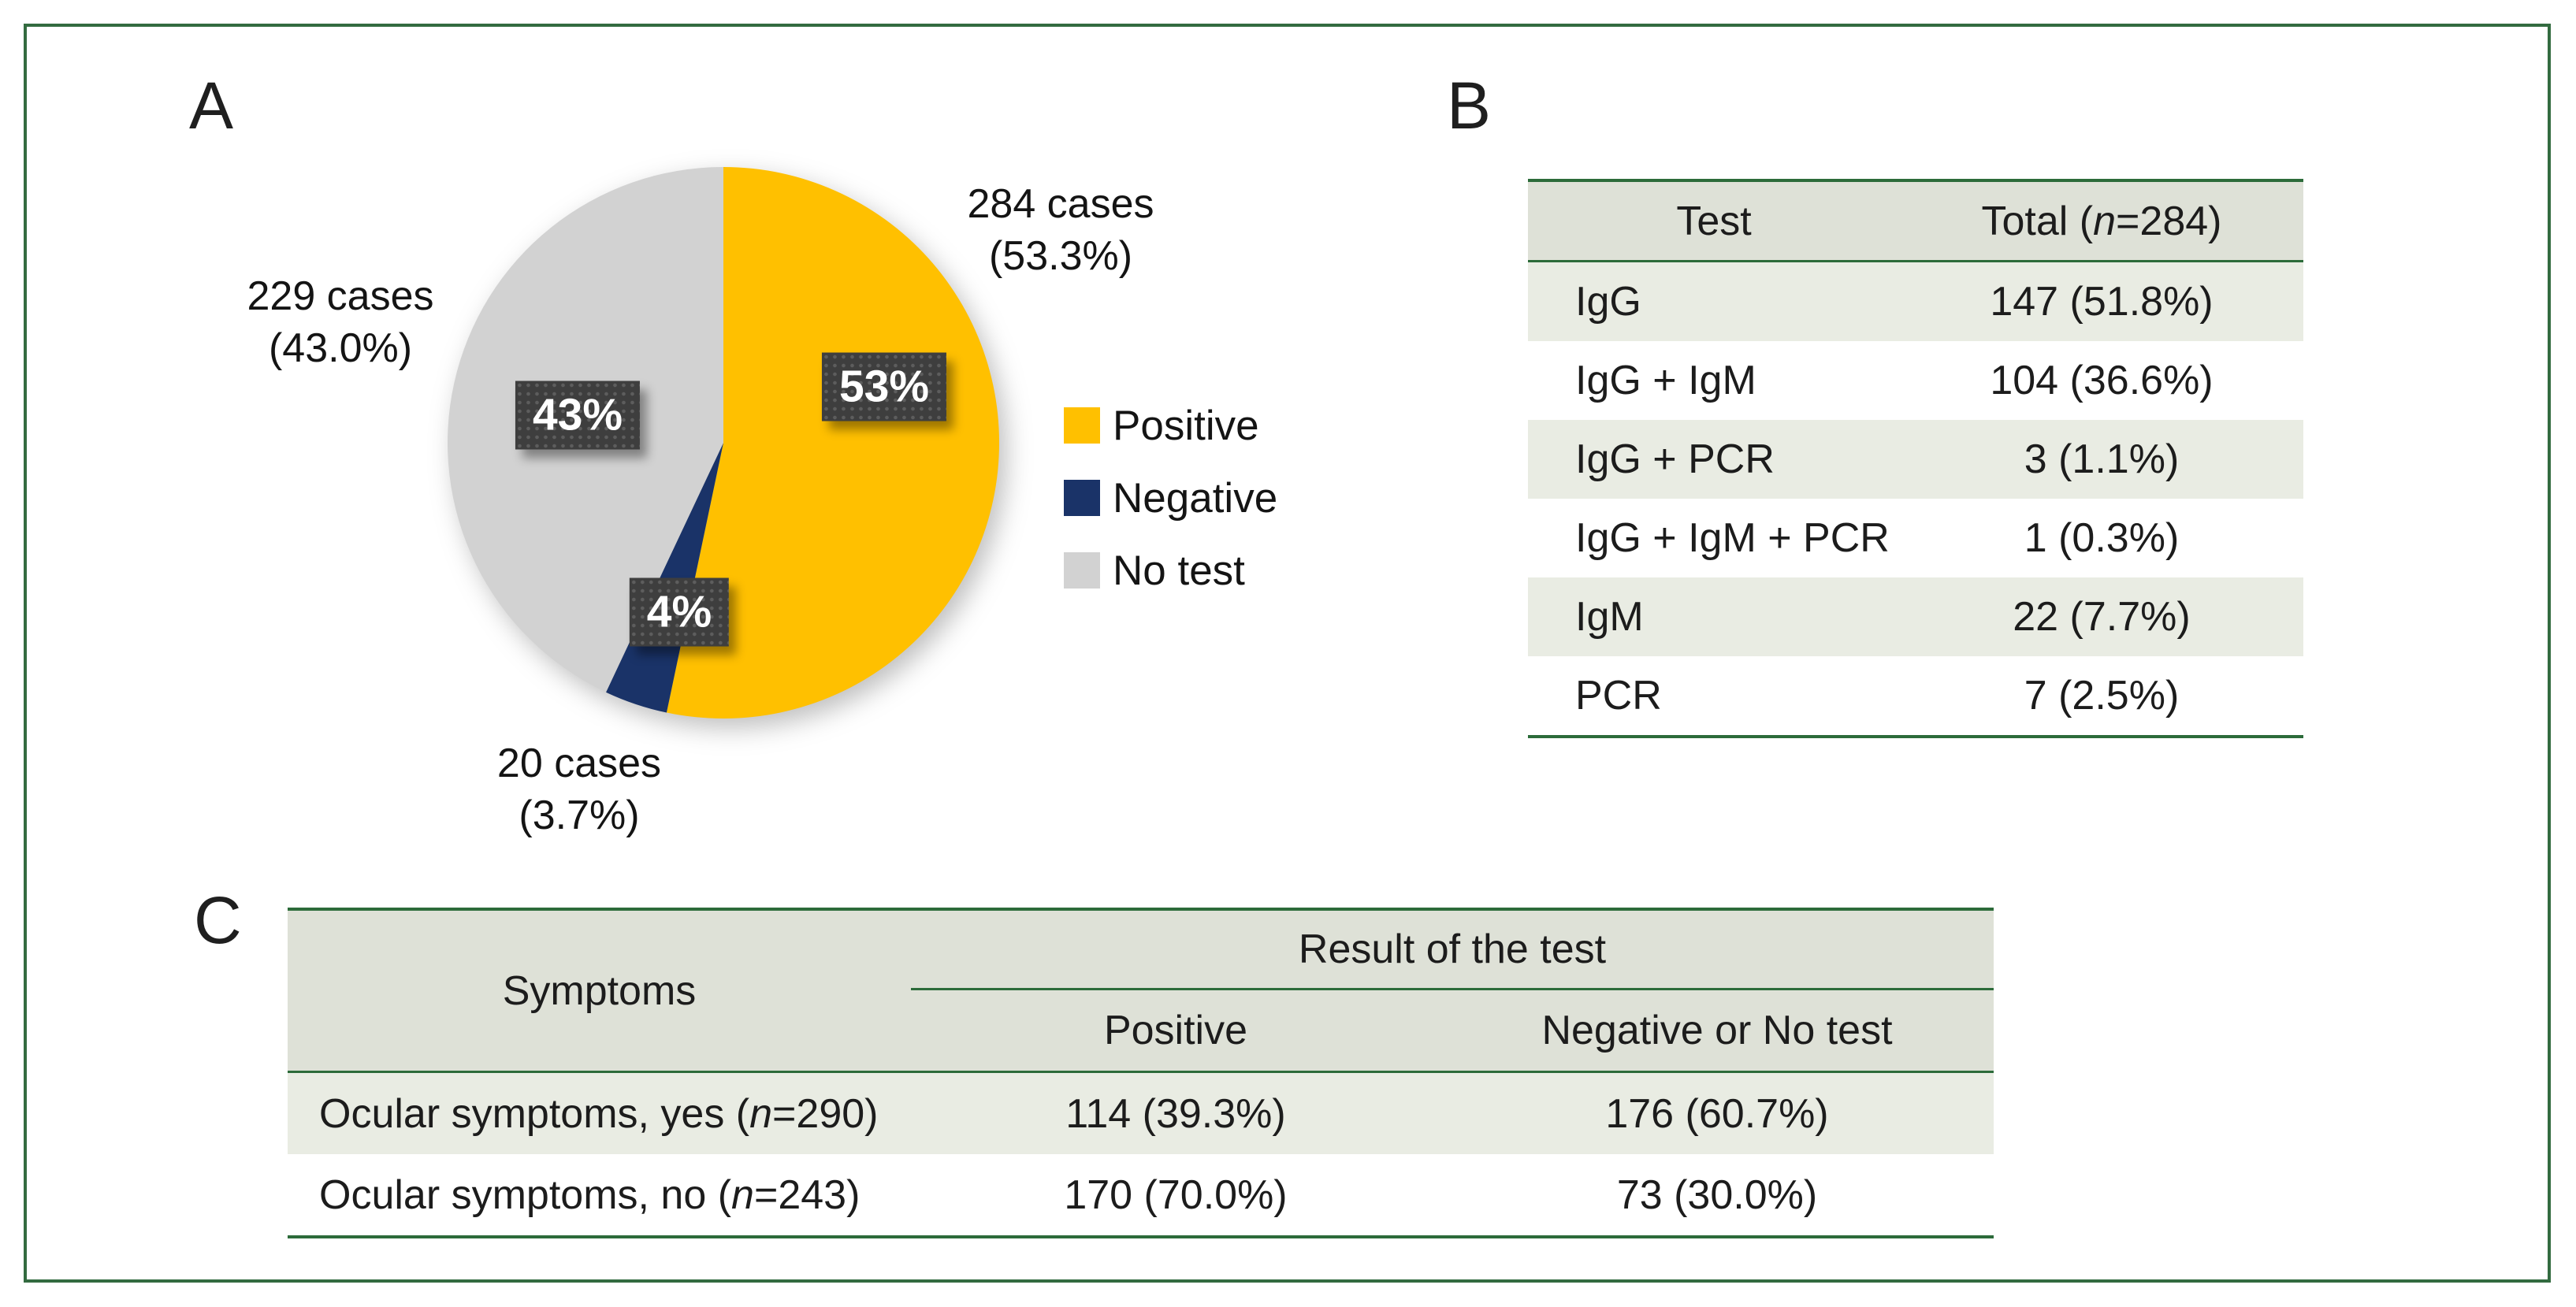  Describe the element at coordinates (1195, 498) in the screenshot. I see `legend-label-negative: Negative` at that location.